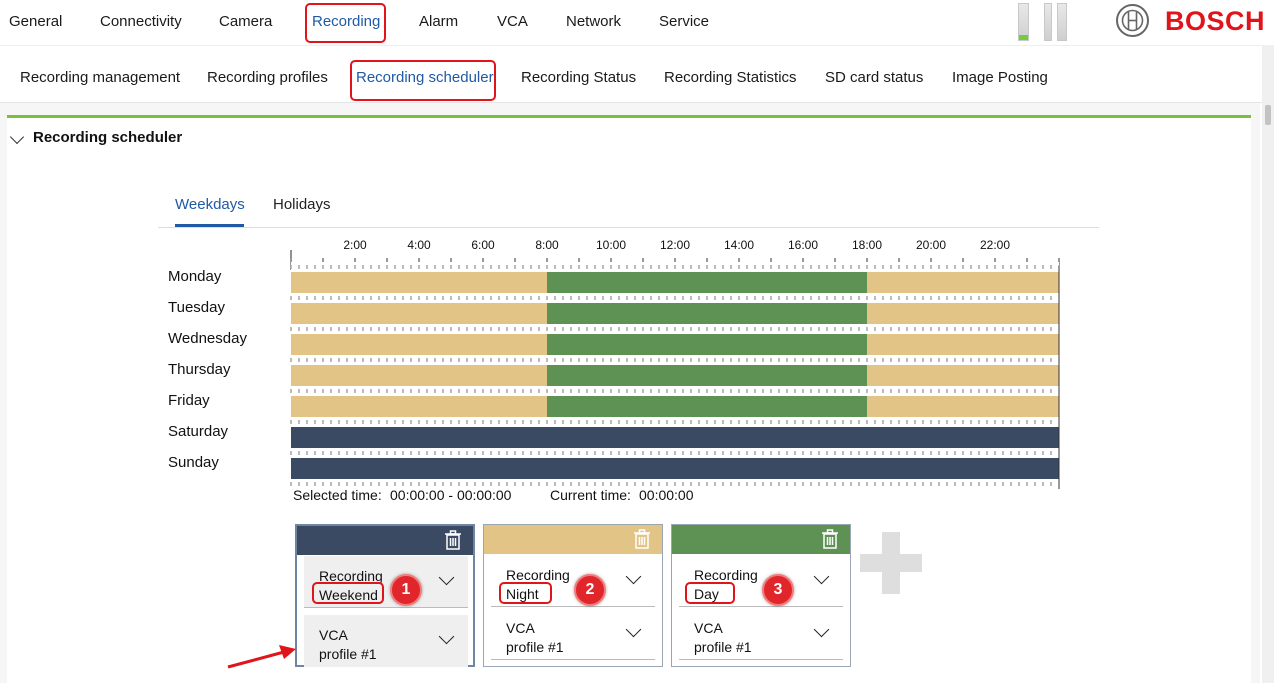 This screenshot has height=683, width=1274. What do you see at coordinates (579, 77) in the screenshot?
I see `subnav-recording-status: Recording Status` at bounding box center [579, 77].